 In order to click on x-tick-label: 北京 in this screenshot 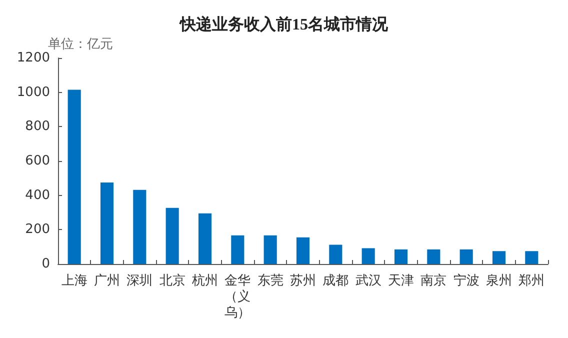, I will do `click(172, 280)`.